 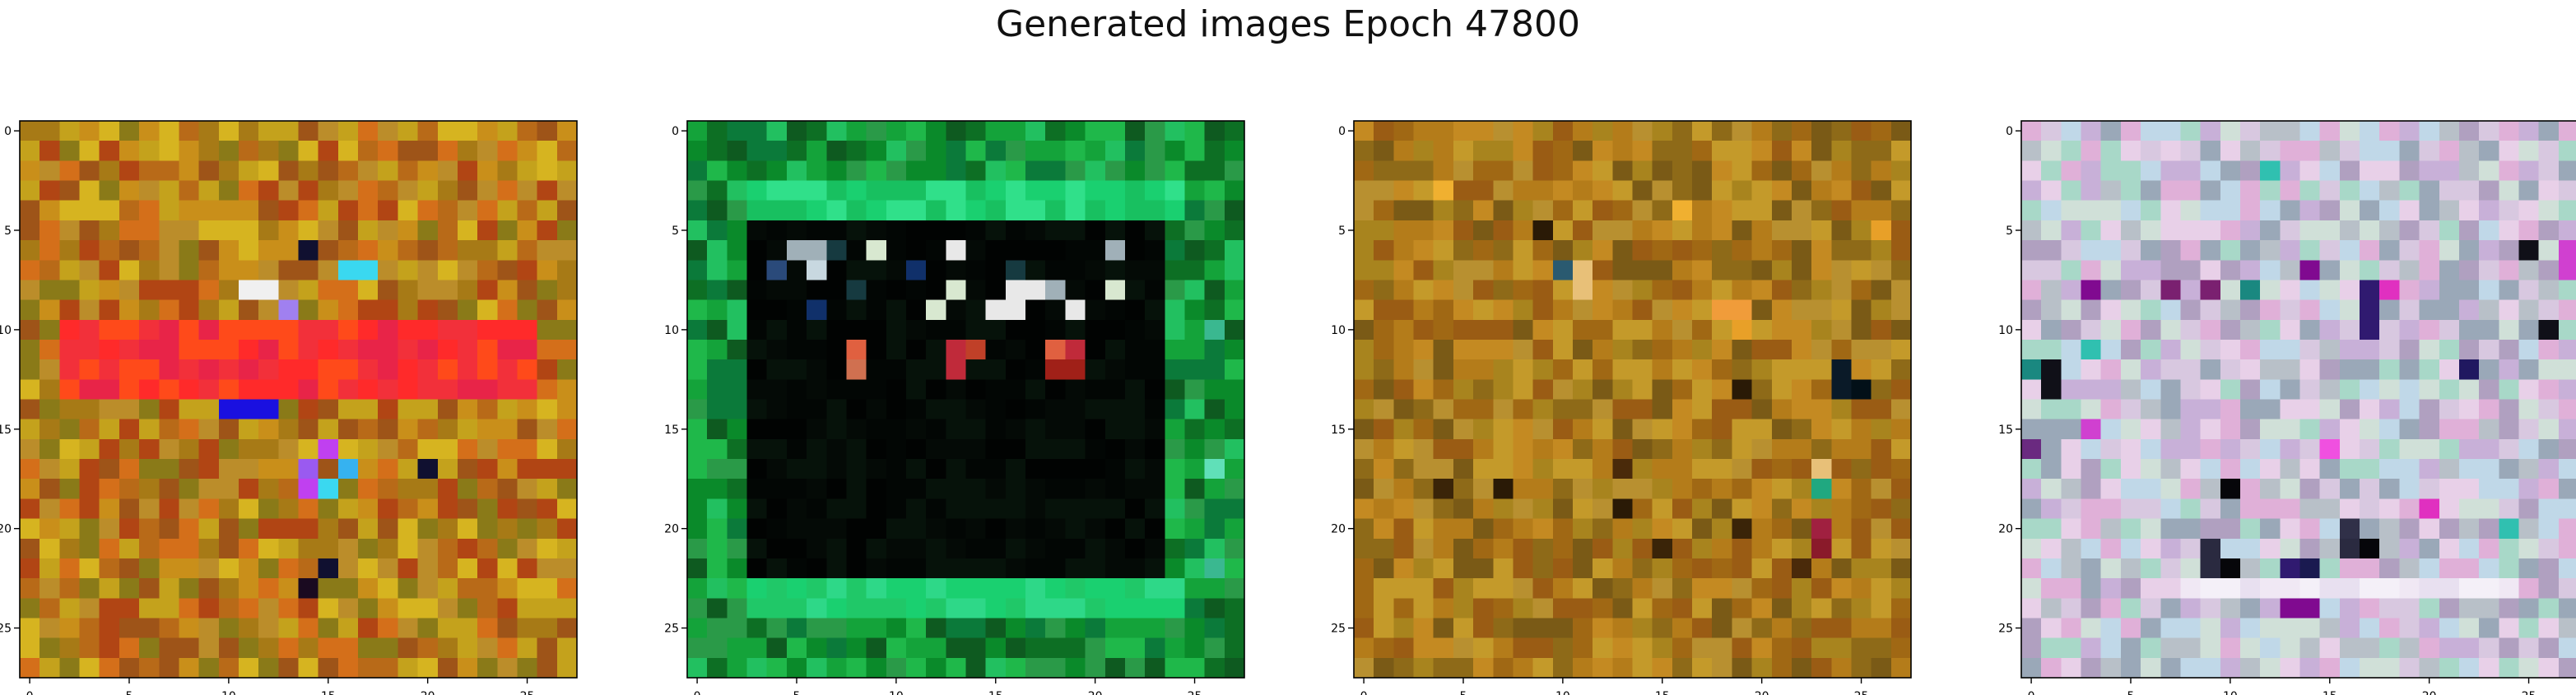 What do you see at coordinates (2131, 692) in the screenshot?
I see `x-tick-label: 5` at bounding box center [2131, 692].